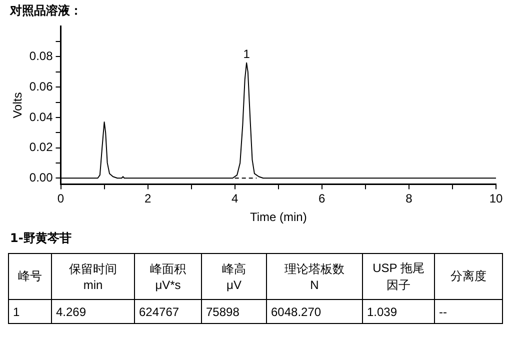 The width and height of the screenshot is (518, 337). I want to click on y-tick-label: 0.04, so click(41, 117).